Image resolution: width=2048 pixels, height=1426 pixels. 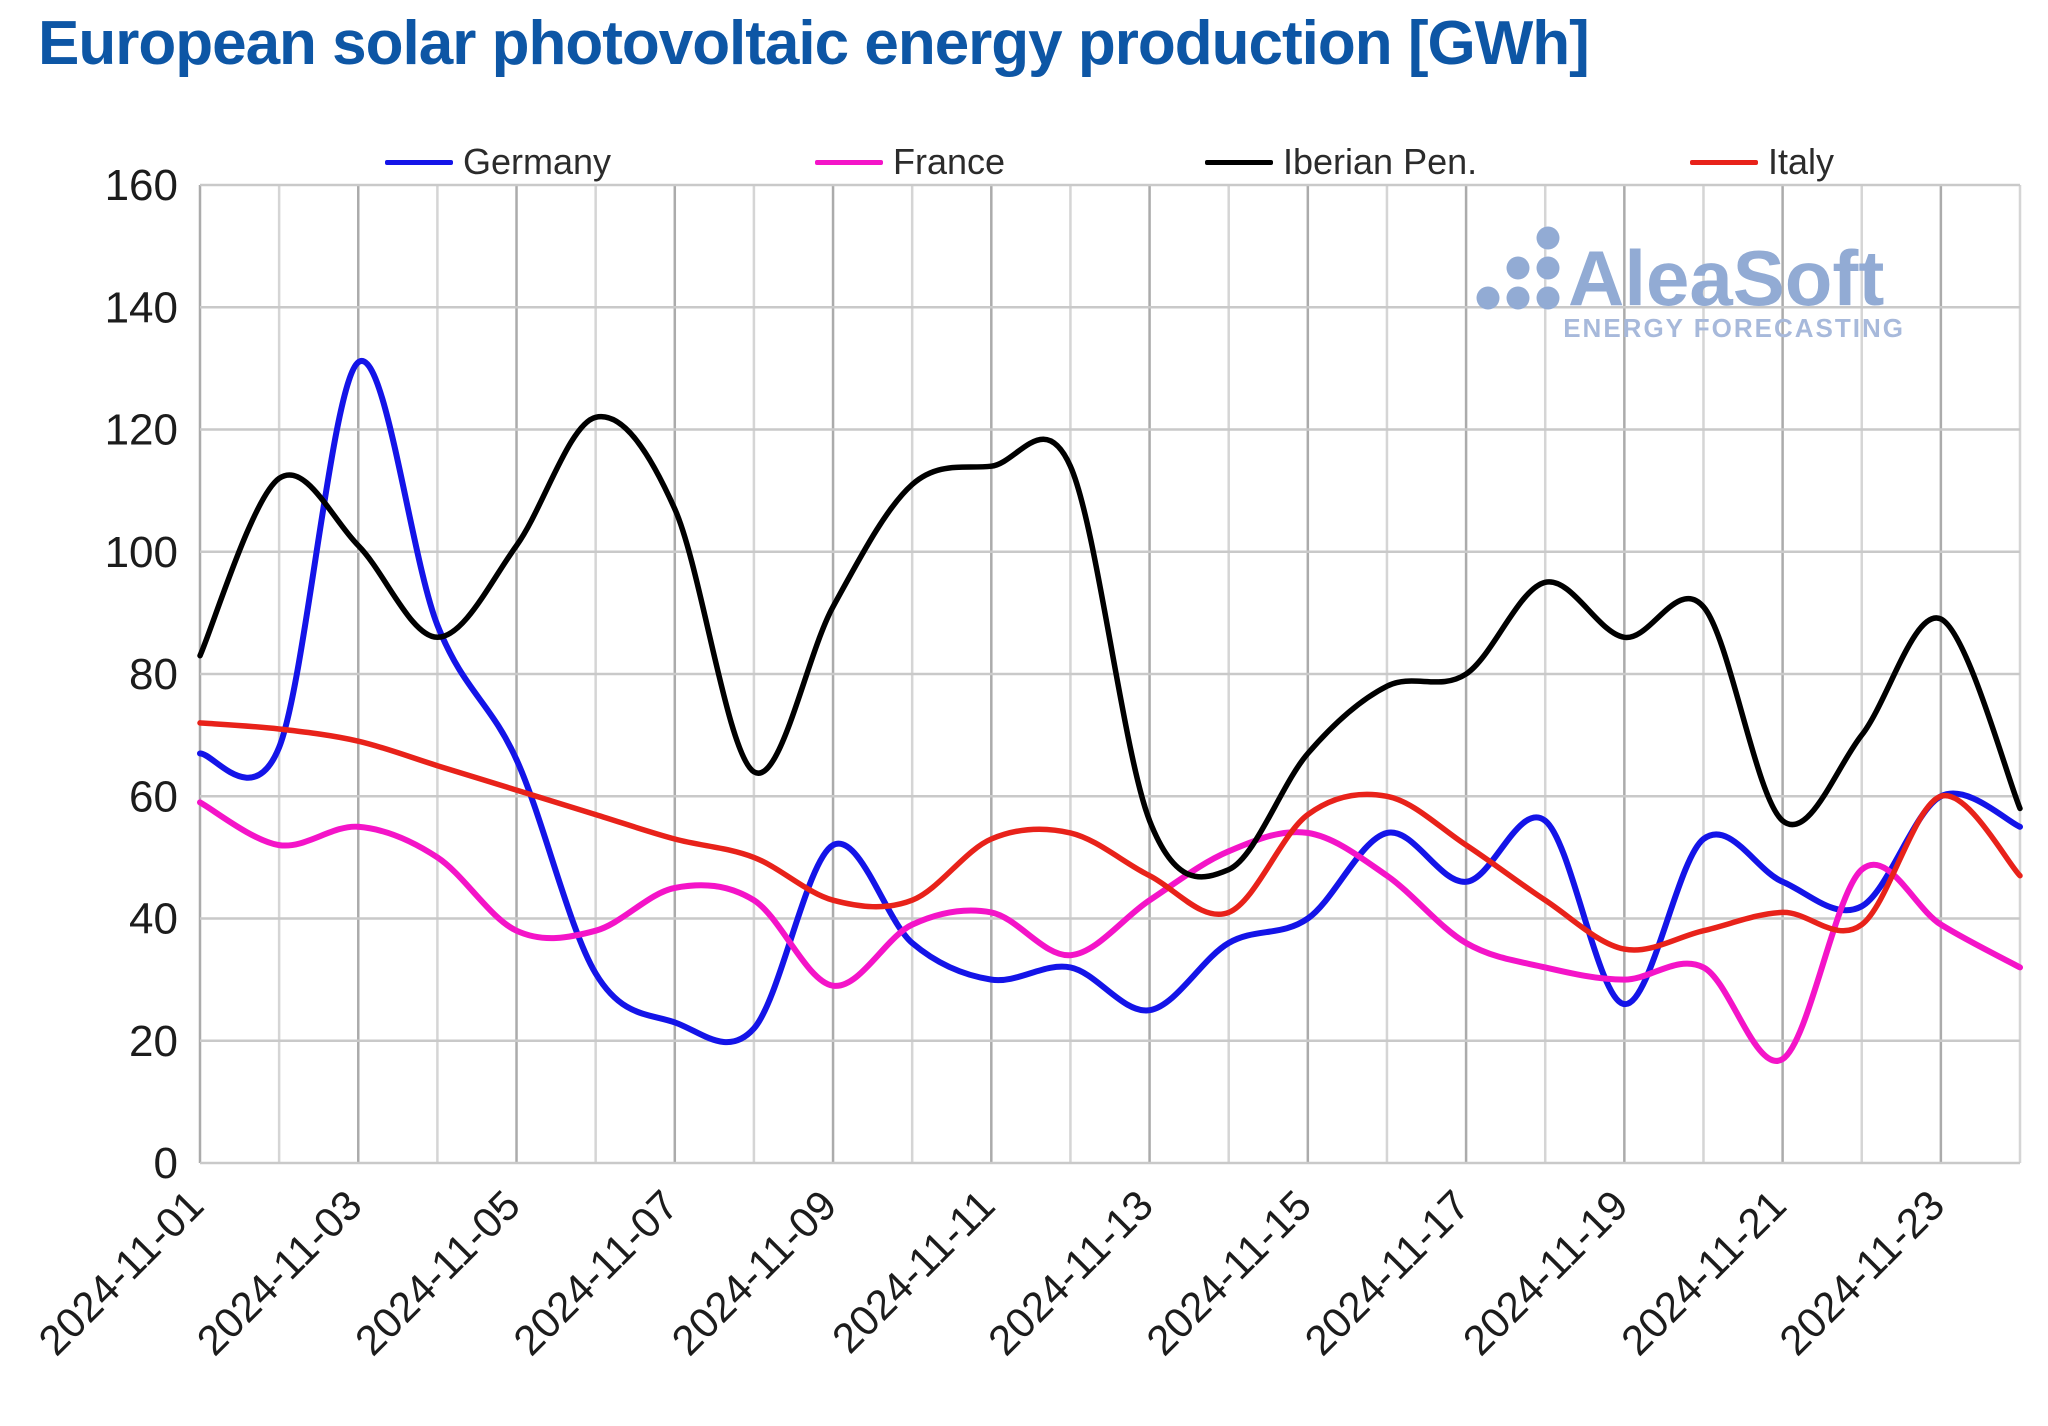 What do you see at coordinates (120, 1272) in the screenshot?
I see `x-axis-tick-label: 2024-11-01` at bounding box center [120, 1272].